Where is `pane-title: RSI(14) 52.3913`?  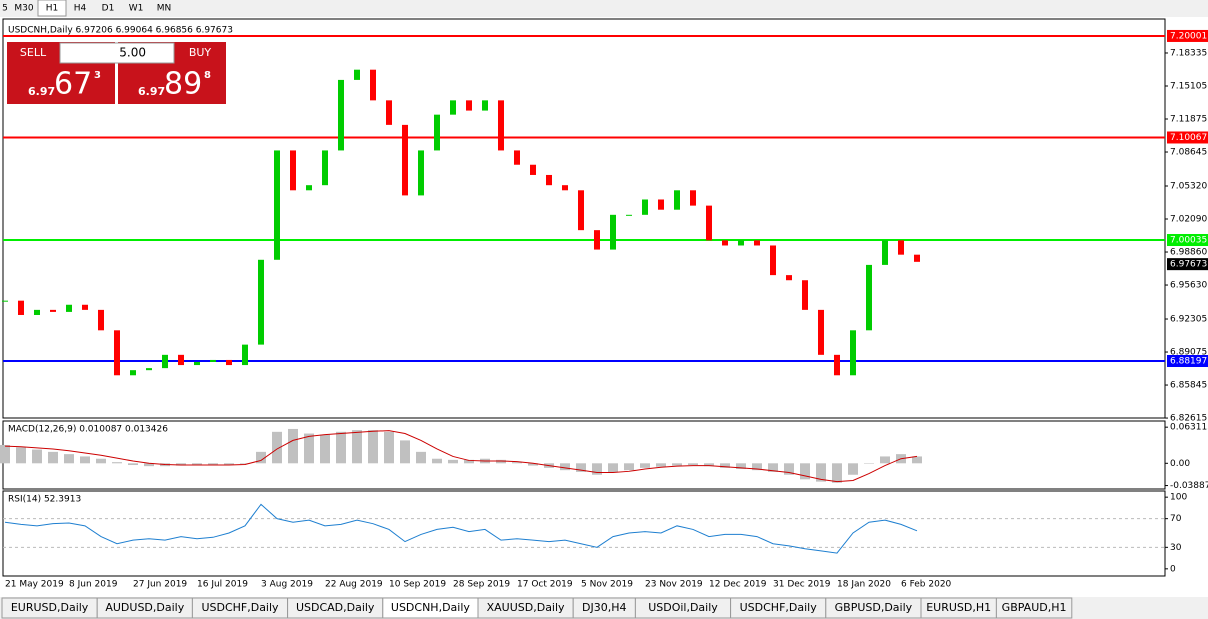 pane-title: RSI(14) 52.3913 is located at coordinates (44, 500).